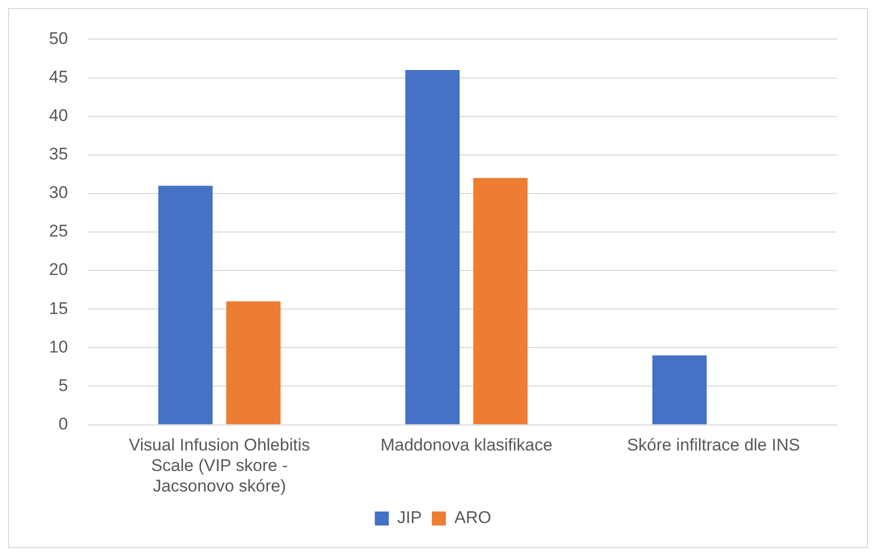 This screenshot has height=557, width=876. I want to click on y-tick-label: 35, so click(58, 154).